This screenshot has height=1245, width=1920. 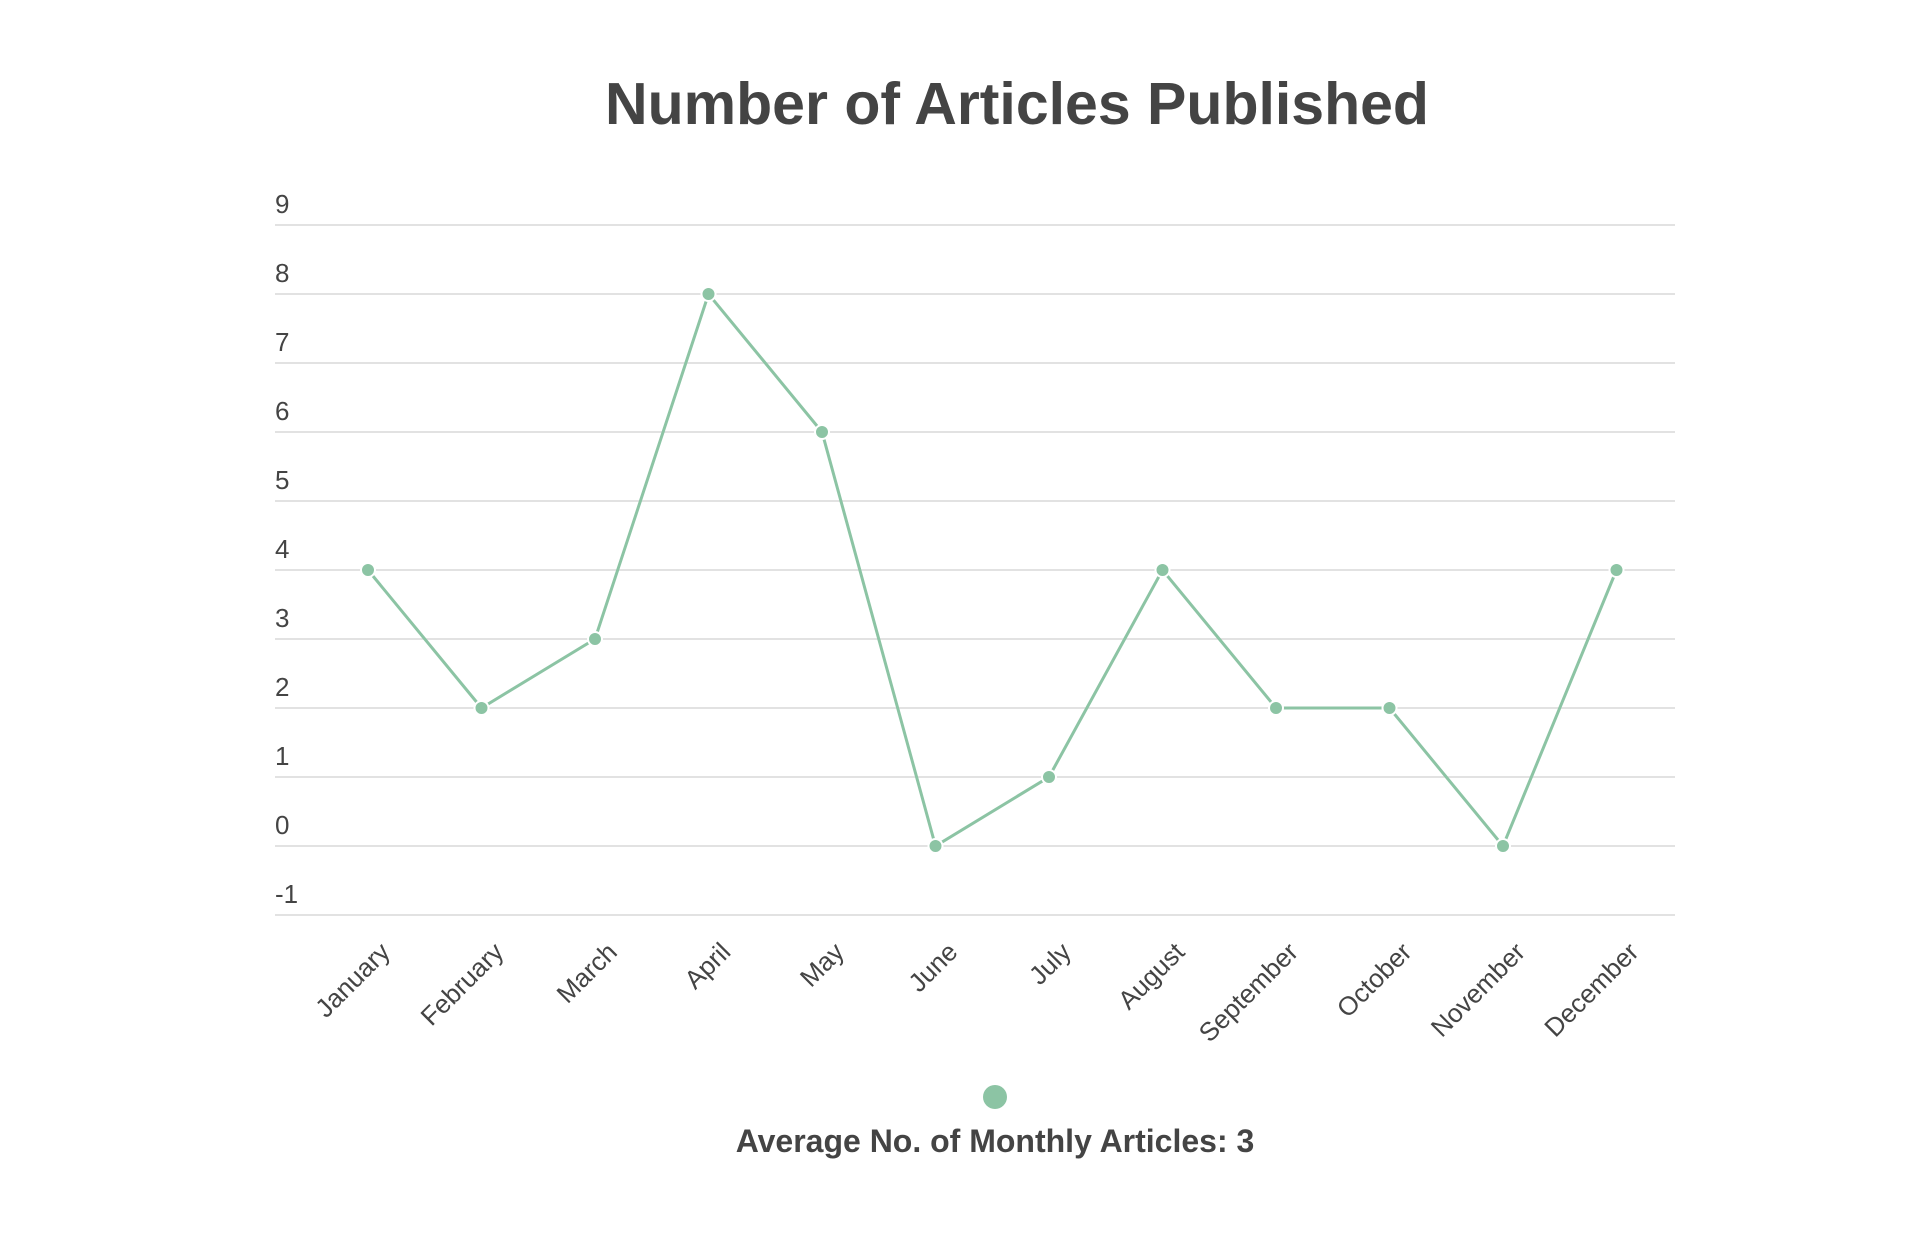 What do you see at coordinates (1050, 964) in the screenshot?
I see `x-tick-label: July` at bounding box center [1050, 964].